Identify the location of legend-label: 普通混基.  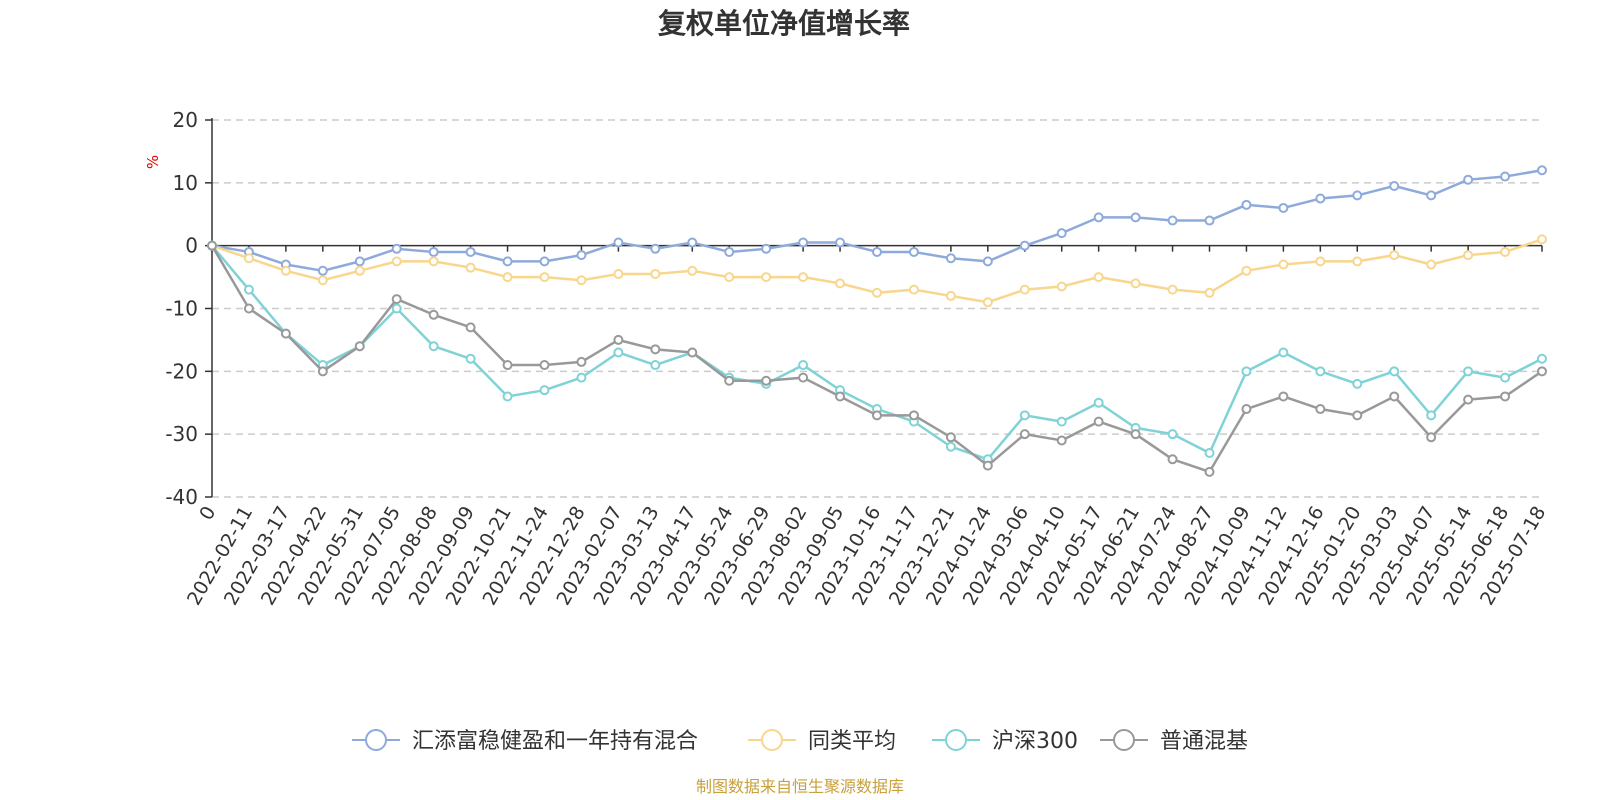
(1204, 741).